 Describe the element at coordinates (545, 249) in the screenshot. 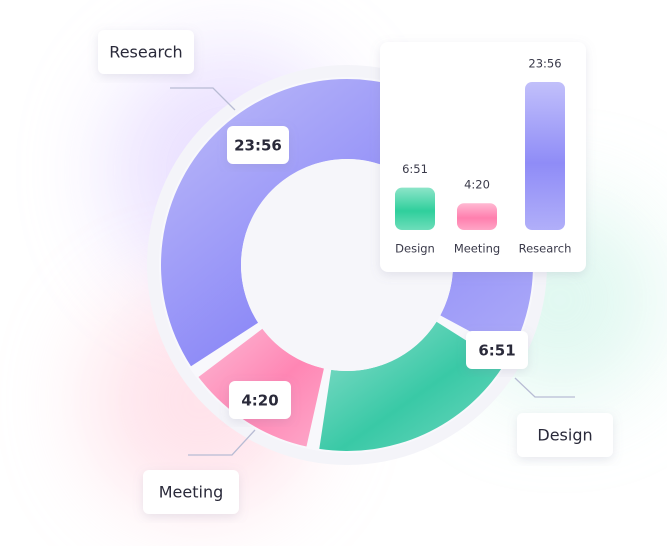

I see `bar-category-label: Research` at that location.